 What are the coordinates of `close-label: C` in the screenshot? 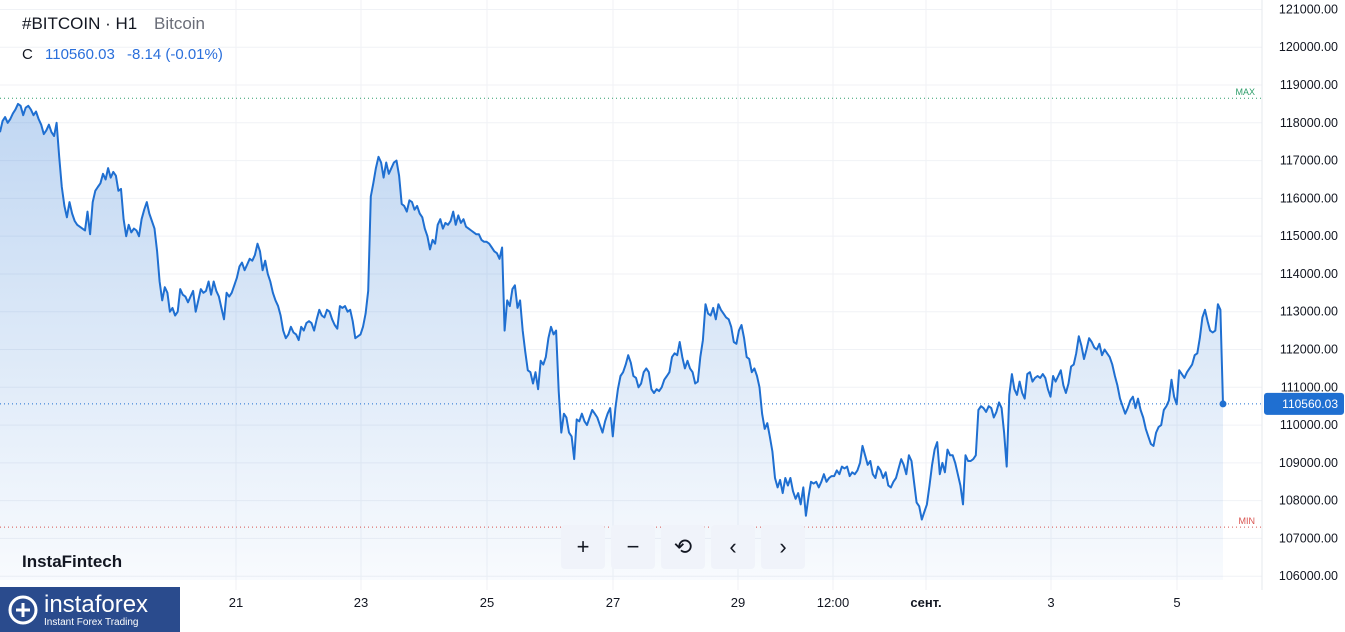 It's located at (27, 54).